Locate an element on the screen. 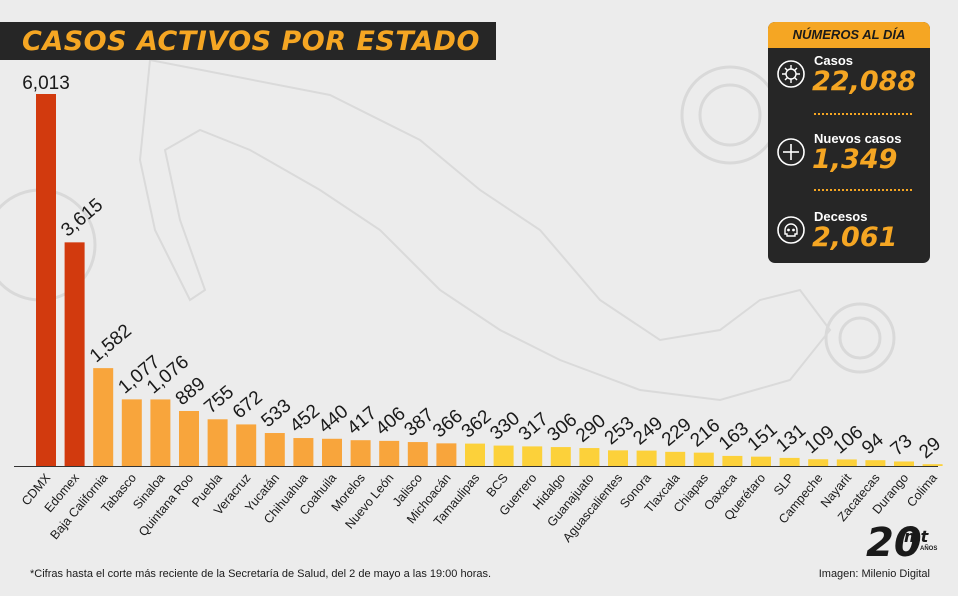  stat-cases-value: 22,088 is located at coordinates (864, 81).